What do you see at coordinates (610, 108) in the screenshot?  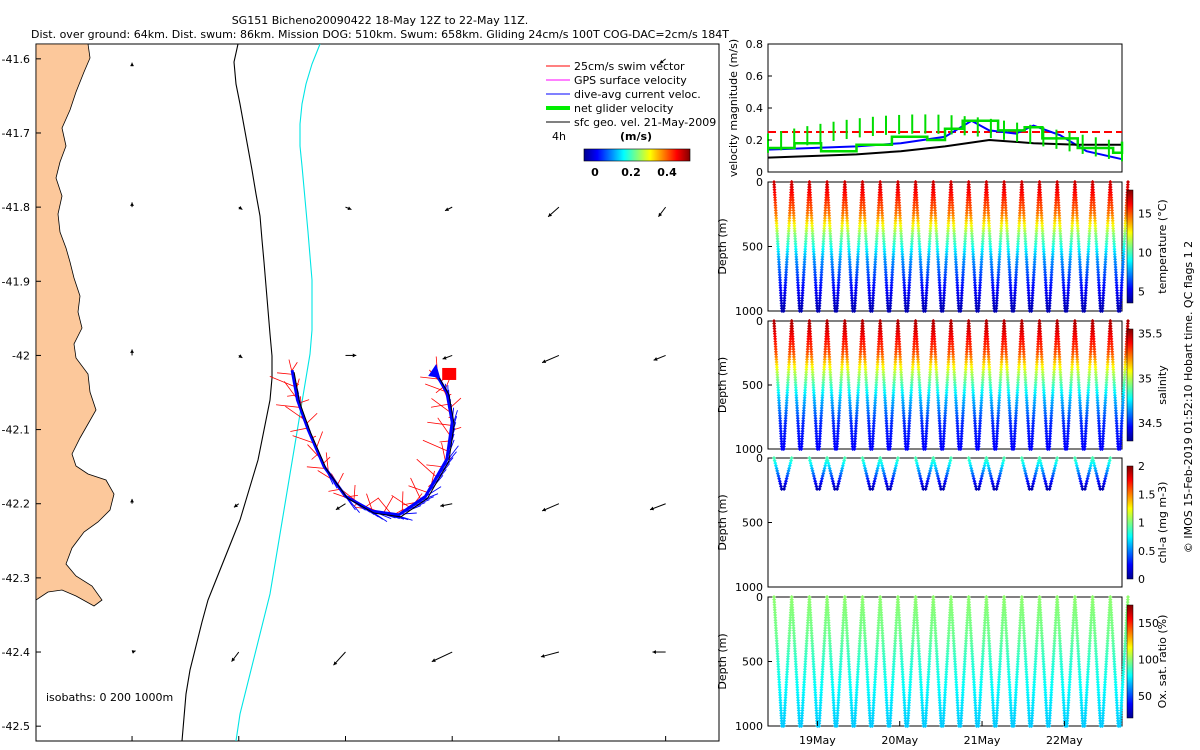 I see `legend-net: net glider velocity` at bounding box center [610, 108].